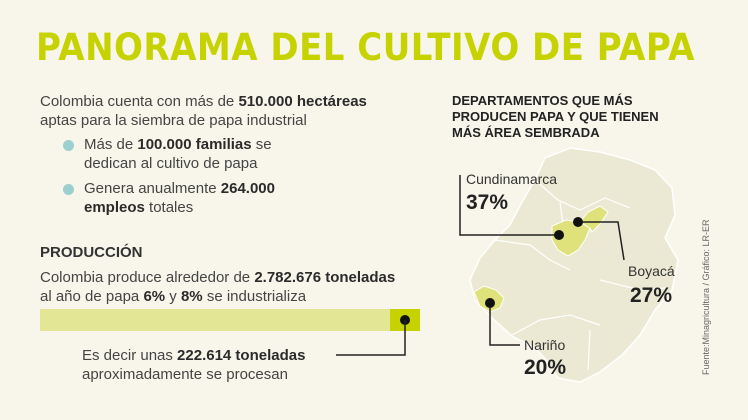 The height and width of the screenshot is (420, 748). Describe the element at coordinates (545, 345) in the screenshot. I see `dept-name-narino: Nariño` at that location.